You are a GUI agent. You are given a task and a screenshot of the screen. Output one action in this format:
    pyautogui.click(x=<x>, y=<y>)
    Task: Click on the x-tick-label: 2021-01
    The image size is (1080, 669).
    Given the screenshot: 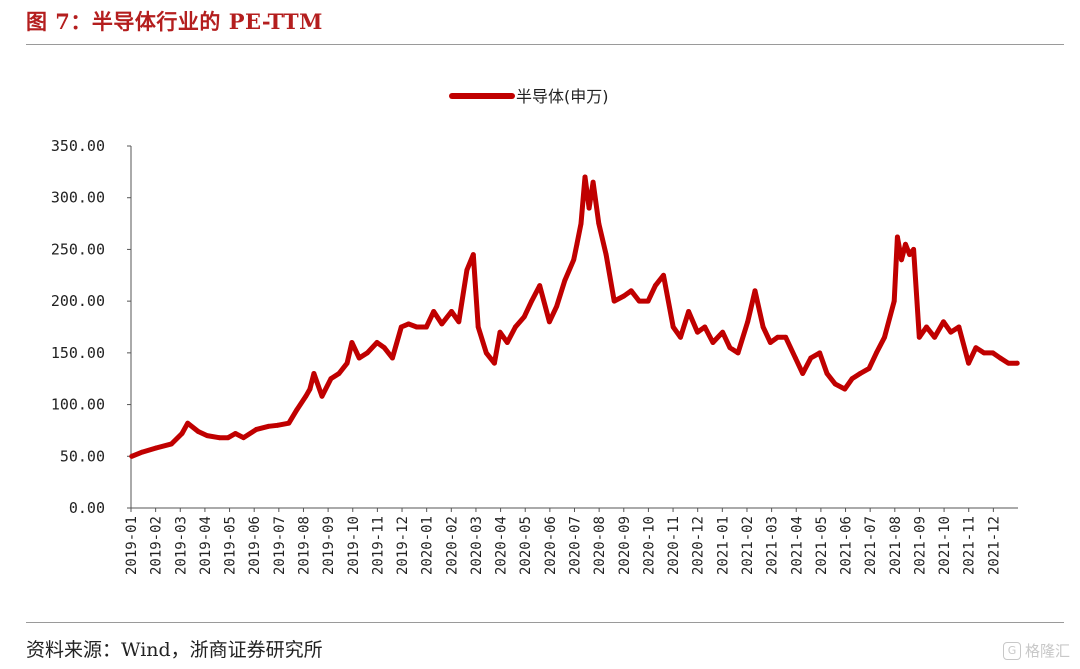 What is the action you would take?
    pyautogui.click(x=723, y=545)
    